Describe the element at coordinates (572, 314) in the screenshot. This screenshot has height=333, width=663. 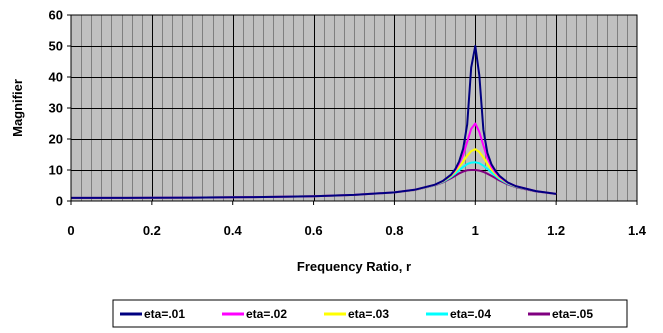
I see `legend-label: eta=.05` at that location.